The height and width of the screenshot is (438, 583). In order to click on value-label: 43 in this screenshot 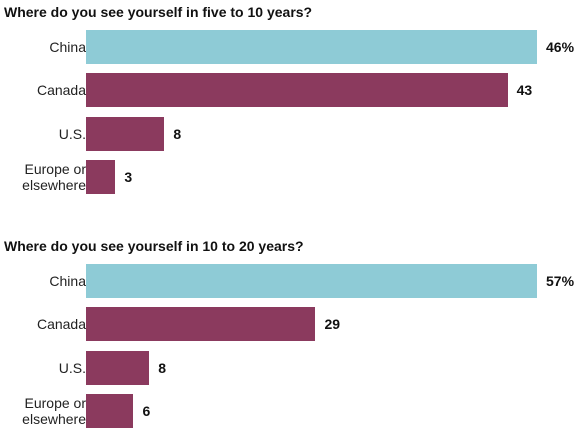, I will do `click(524, 90)`.